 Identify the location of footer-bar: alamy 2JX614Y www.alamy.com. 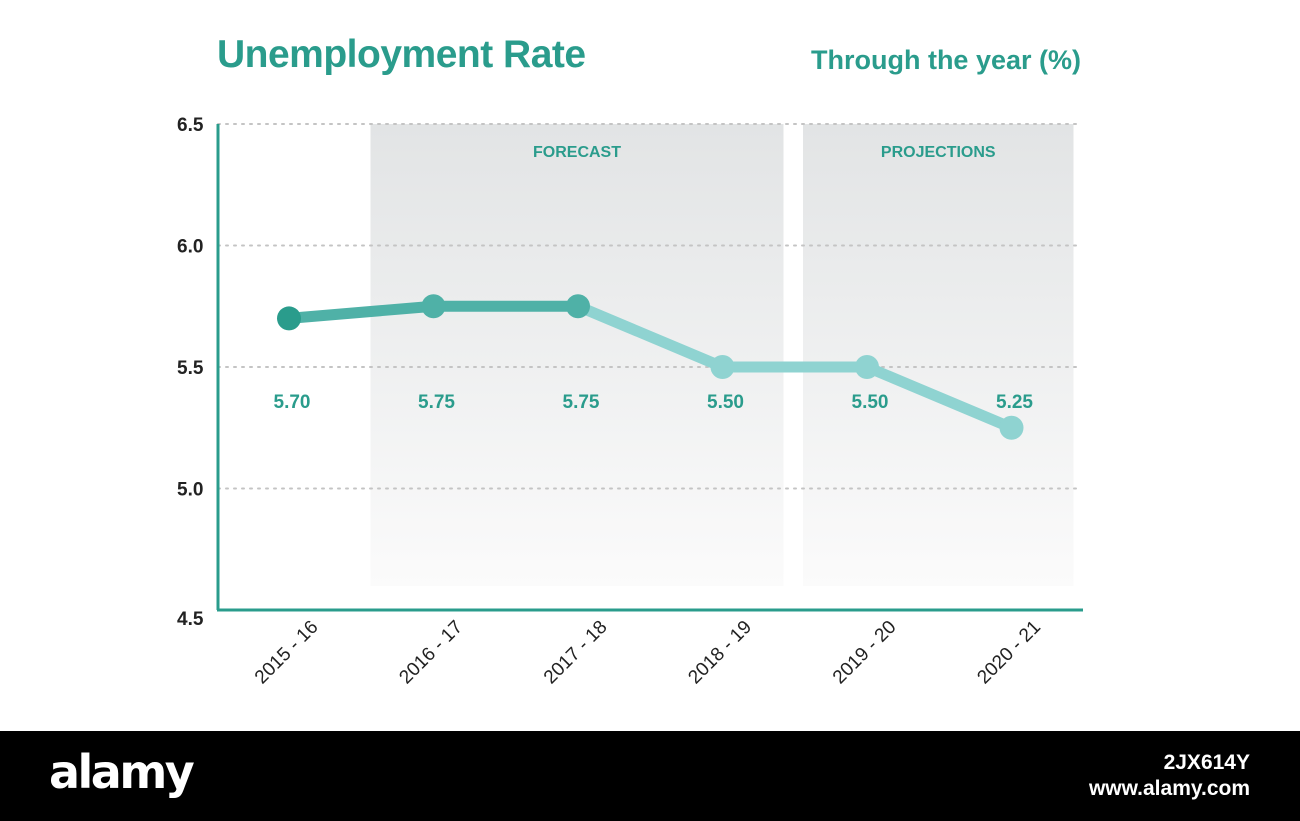
(650, 776).